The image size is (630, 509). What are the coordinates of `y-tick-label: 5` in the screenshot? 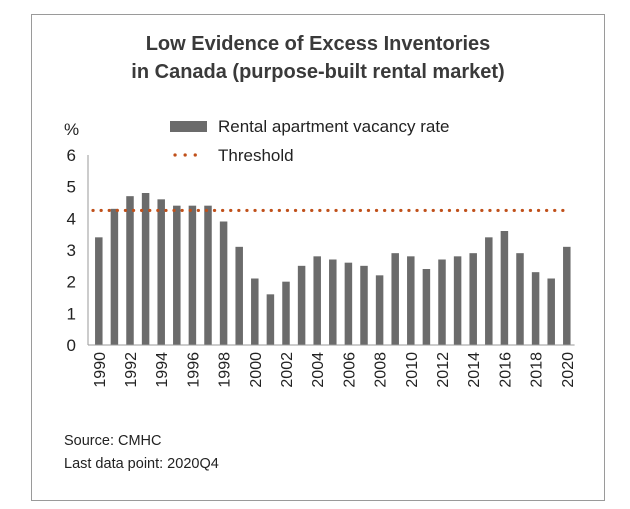 It's located at (71, 187).